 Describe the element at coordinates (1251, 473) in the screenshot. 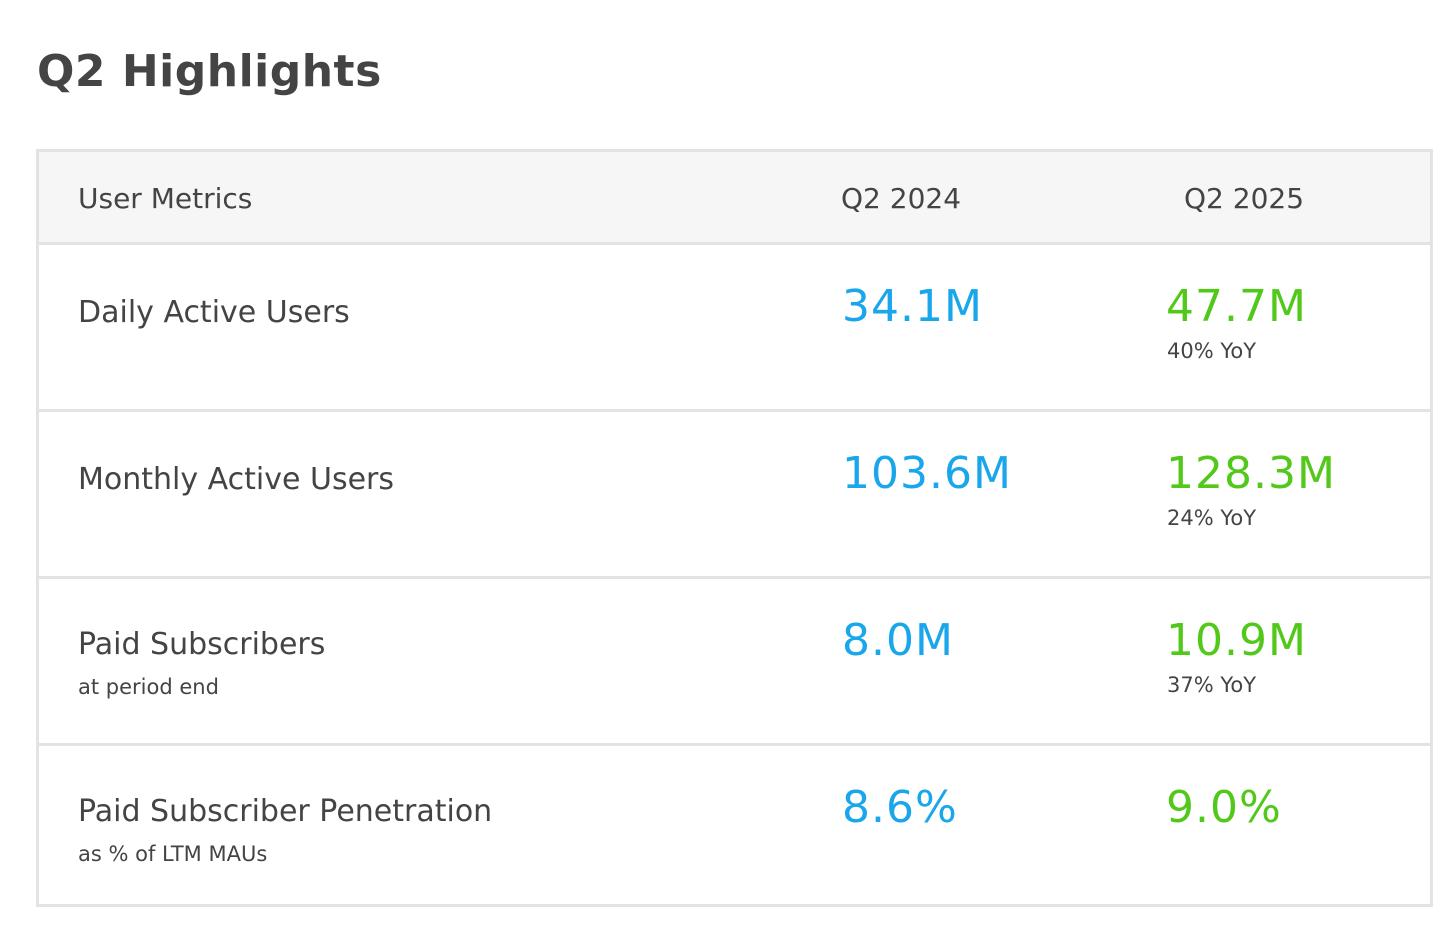

I see `value-q2-2025: 128.3M` at that location.